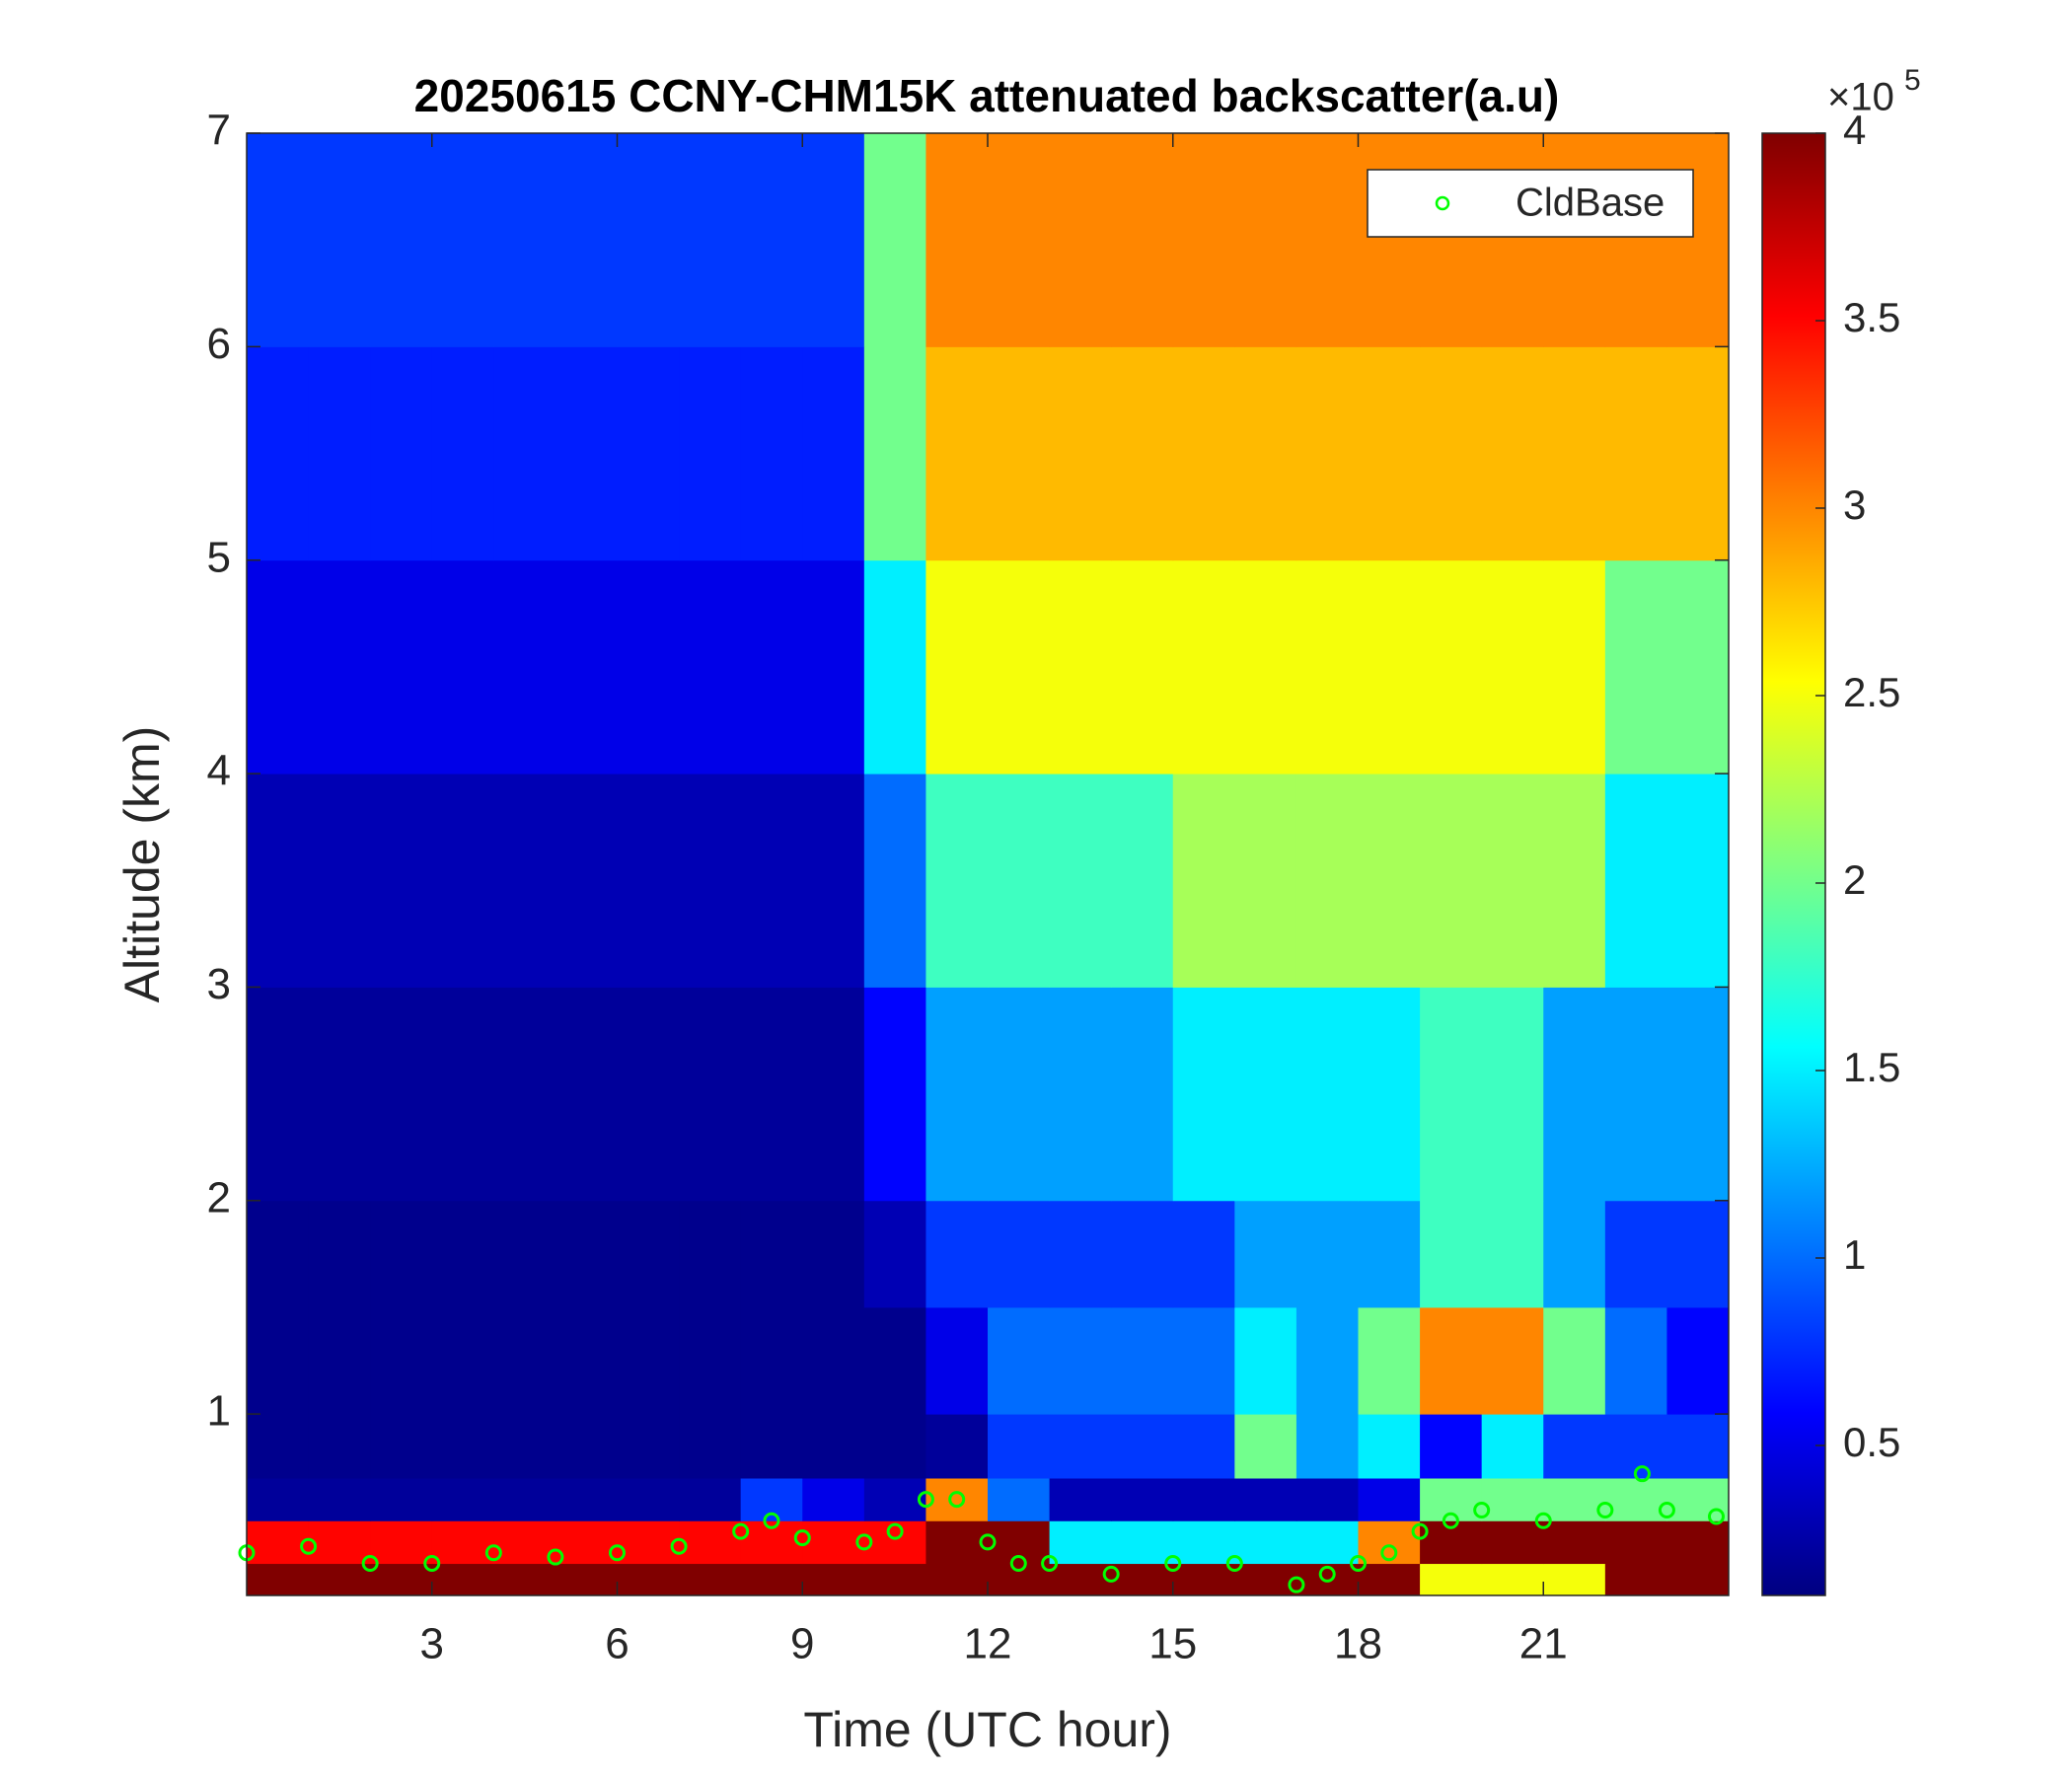  I want to click on colorbar-tick-label: 2.5, so click(1872, 692).